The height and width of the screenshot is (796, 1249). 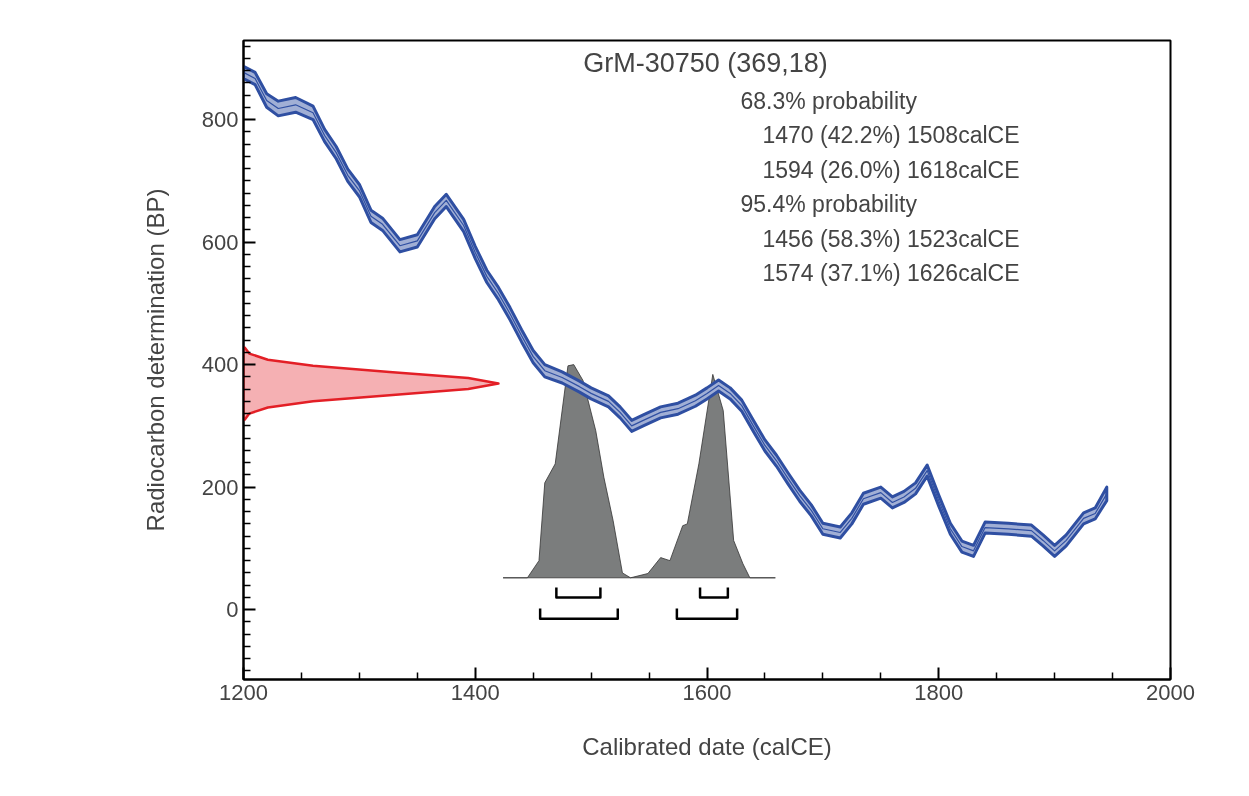 I want to click on annotation: 1470 (42.2%) 1508calCE, so click(x=891, y=135).